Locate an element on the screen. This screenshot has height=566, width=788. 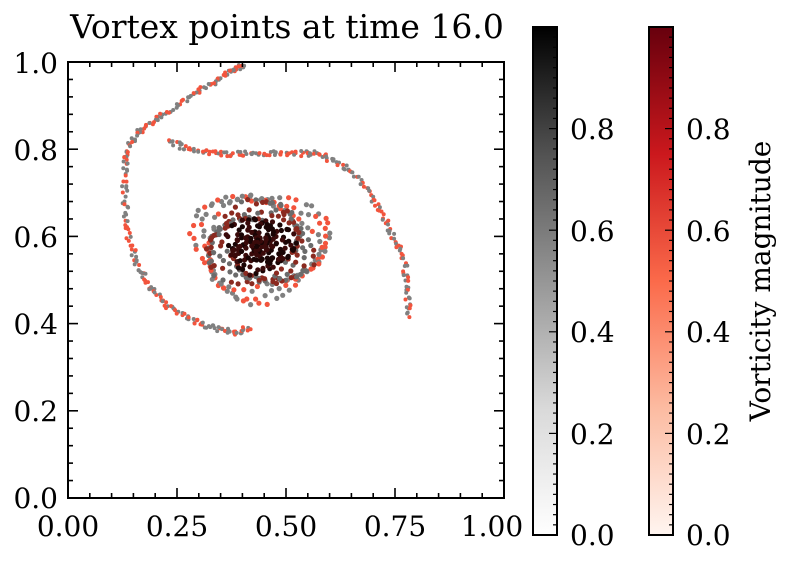
x-tick-label: 0.75 is located at coordinates (395, 526).